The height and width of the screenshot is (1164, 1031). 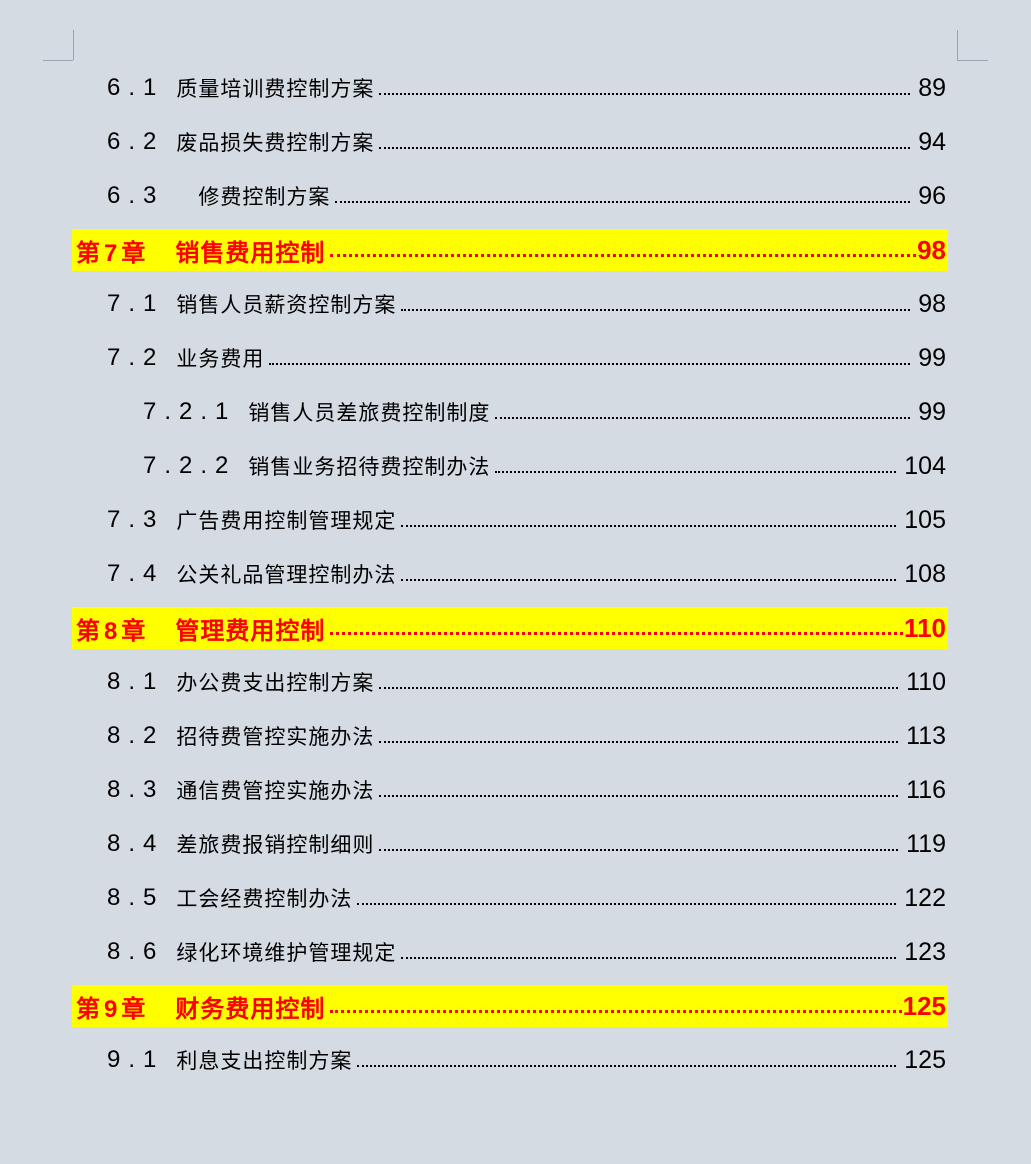 I want to click on toc-entry-title: 招待费管控实施办法, so click(x=275, y=737).